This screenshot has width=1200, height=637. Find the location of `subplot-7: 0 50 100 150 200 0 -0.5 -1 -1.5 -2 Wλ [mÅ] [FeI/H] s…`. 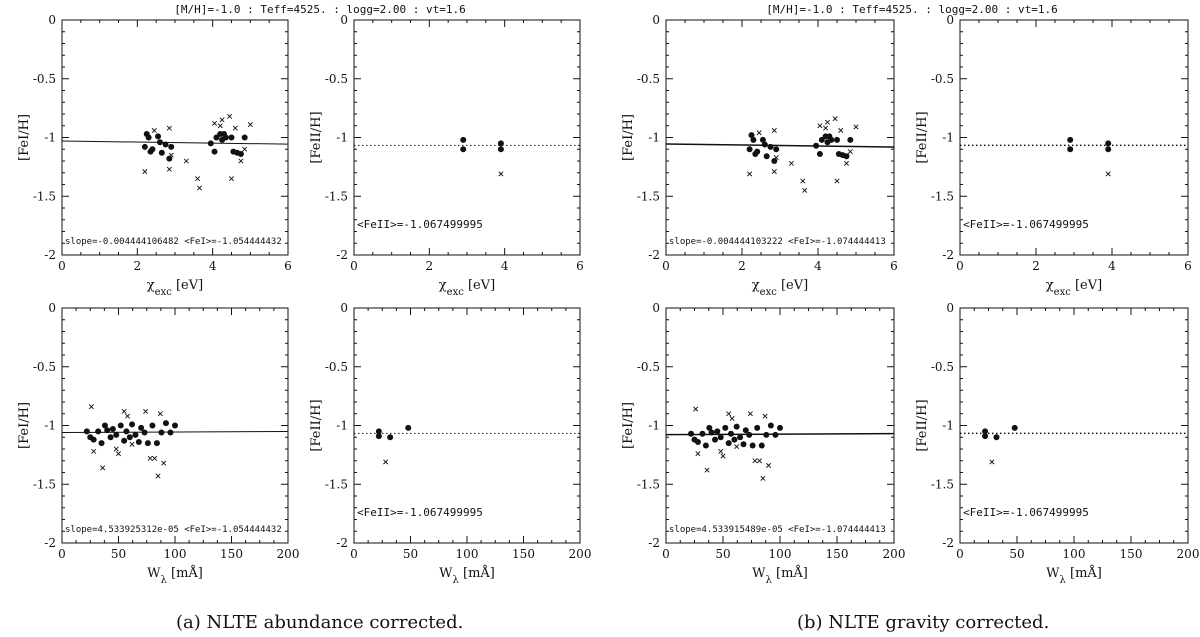

subplot-7: 0 50 100 150 200 0 -0.5 -1 -1.5 -2 Wλ [mÅ] [FeI/H] s… is located at coordinates (763, 443).